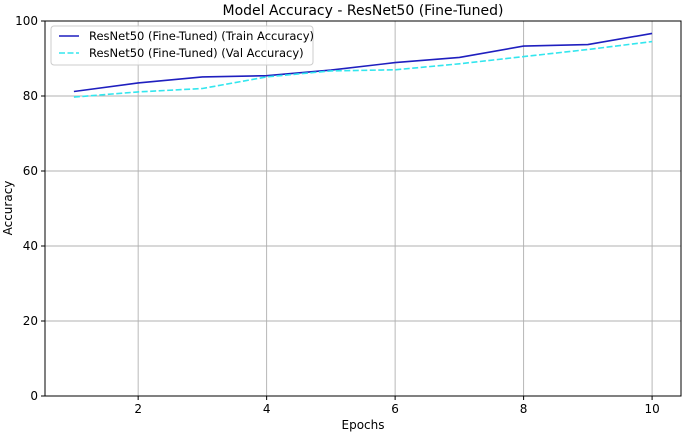 This screenshot has width=685, height=438. I want to click on y-tick-label: 0, so click(34, 396).